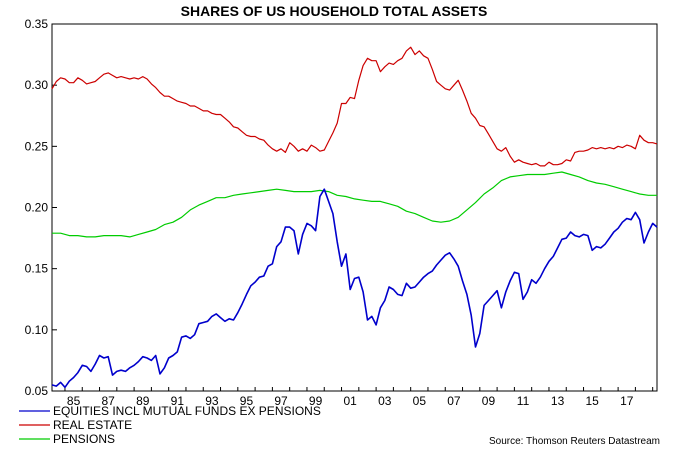  Describe the element at coordinates (84, 439) in the screenshot. I see `legend-label: PENSIONS` at that location.